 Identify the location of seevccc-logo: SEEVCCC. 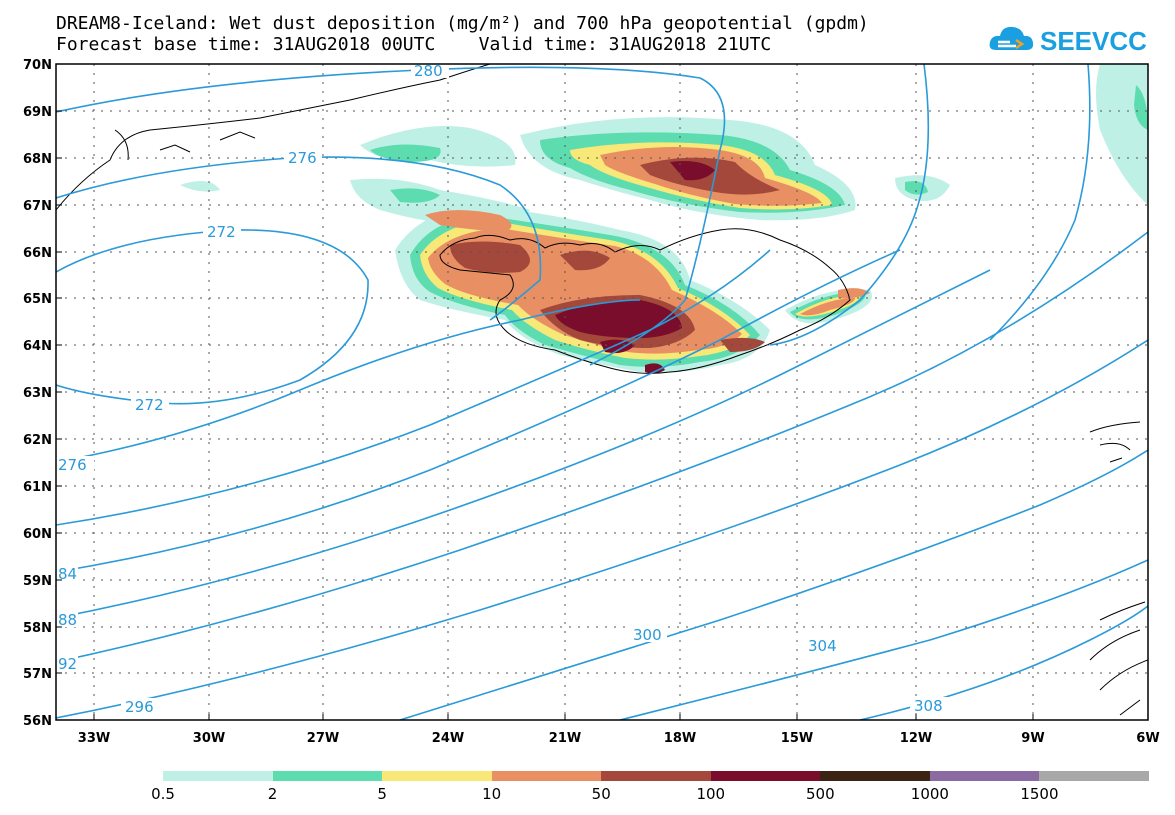
(1077, 39).